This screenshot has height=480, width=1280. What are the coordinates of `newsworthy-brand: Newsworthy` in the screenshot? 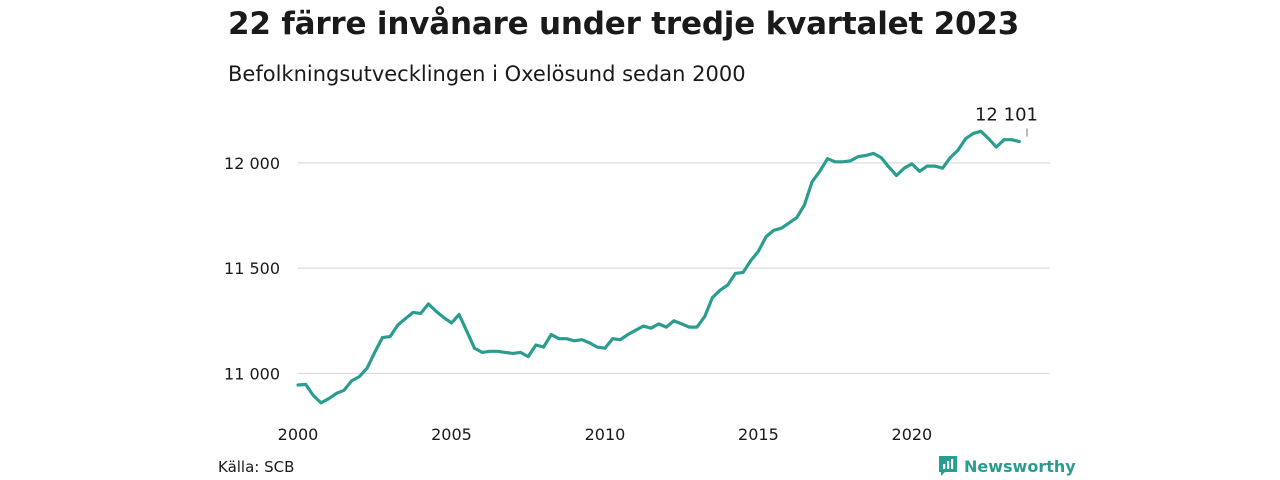 It's located at (1007, 466).